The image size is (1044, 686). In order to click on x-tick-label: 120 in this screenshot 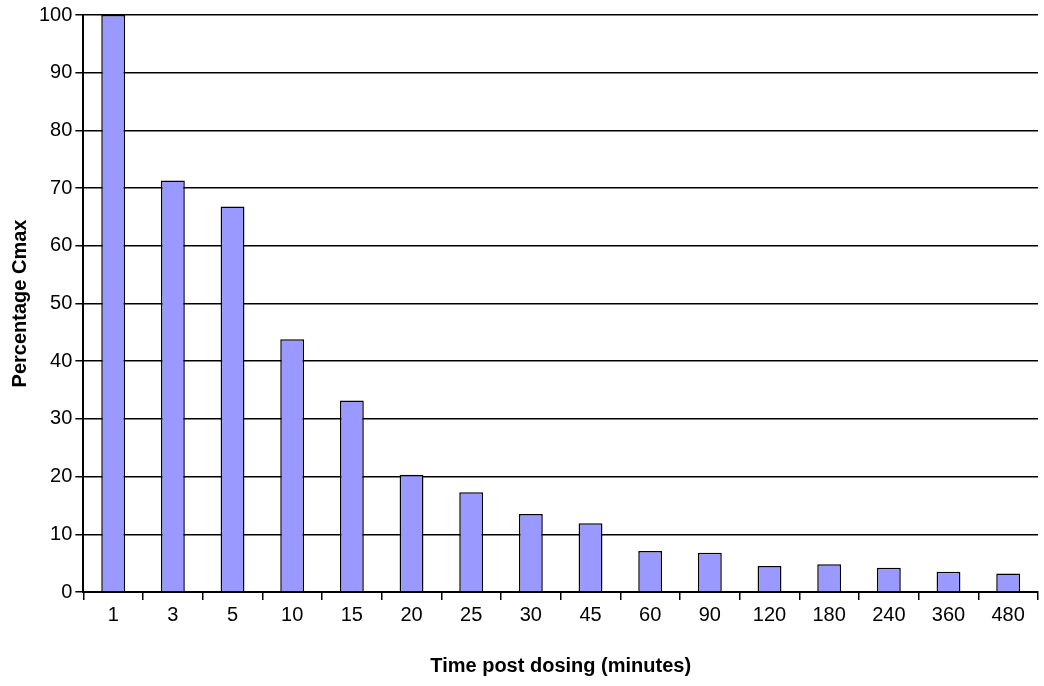, I will do `click(769, 613)`.